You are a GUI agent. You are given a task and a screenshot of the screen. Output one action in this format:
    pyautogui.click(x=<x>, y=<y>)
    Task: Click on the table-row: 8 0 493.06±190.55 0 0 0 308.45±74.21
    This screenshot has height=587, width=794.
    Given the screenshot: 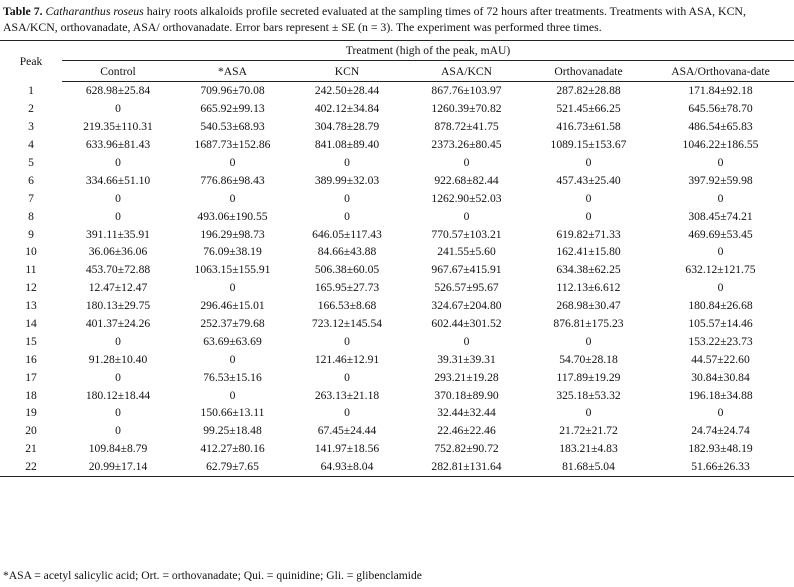 What is the action you would take?
    pyautogui.click(x=397, y=216)
    